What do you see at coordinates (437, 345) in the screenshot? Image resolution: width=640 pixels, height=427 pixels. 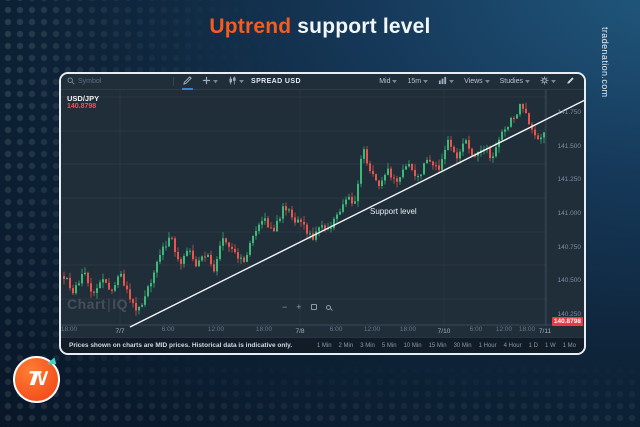 I see `timeframe-15-min: 15 Min` at bounding box center [437, 345].